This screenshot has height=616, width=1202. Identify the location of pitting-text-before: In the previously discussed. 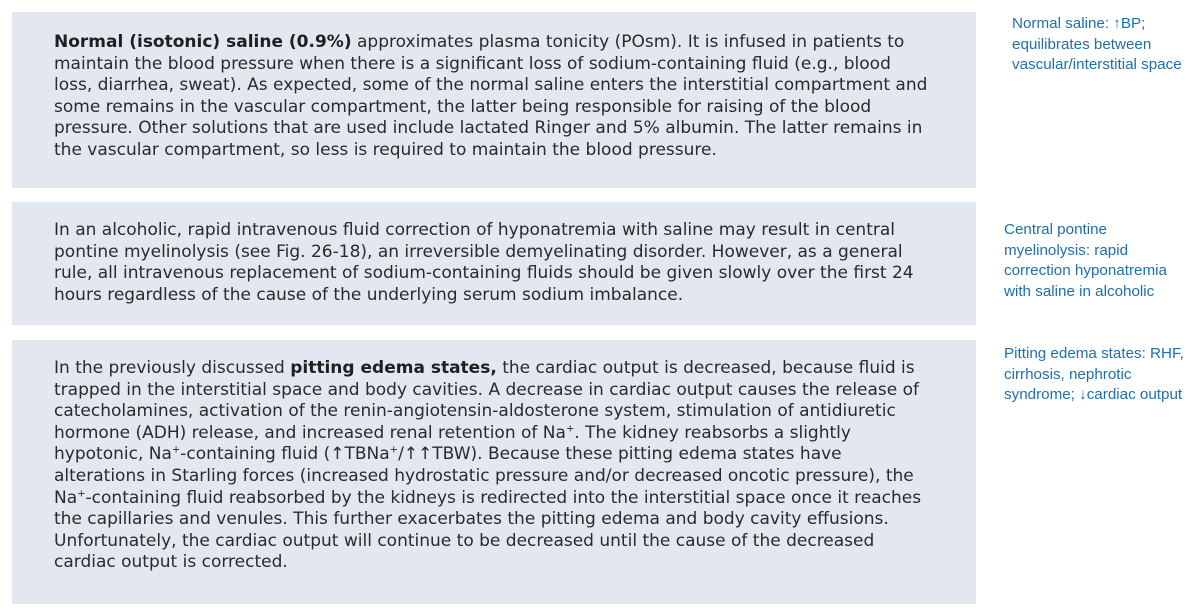
(172, 368).